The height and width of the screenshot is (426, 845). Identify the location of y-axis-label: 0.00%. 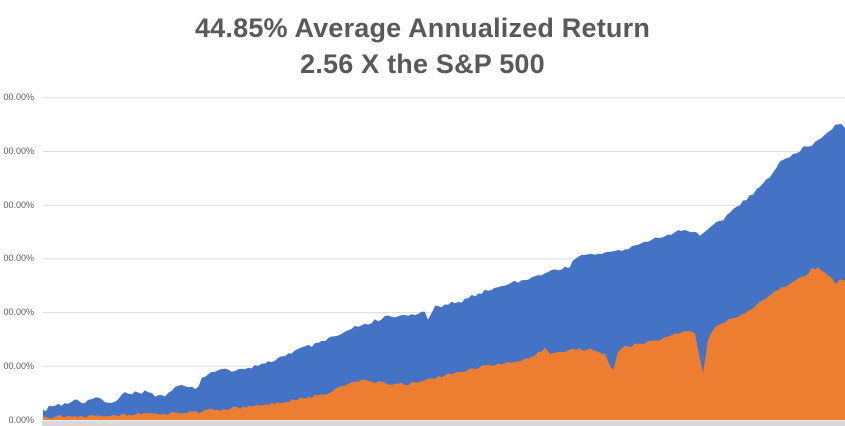
(21, 419).